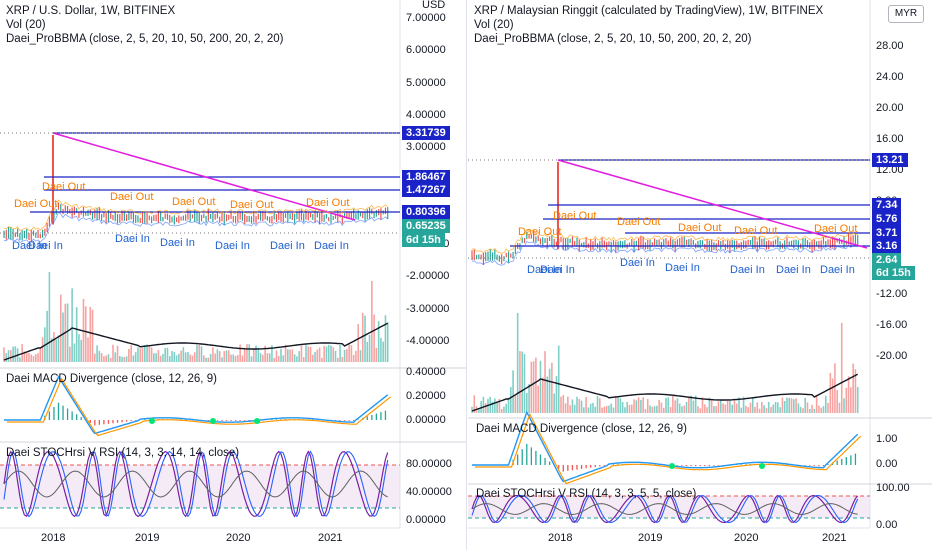 The width and height of the screenshot is (932, 550). Describe the element at coordinates (199, 407) in the screenshot. I see `c0-macd-signal-line` at that location.